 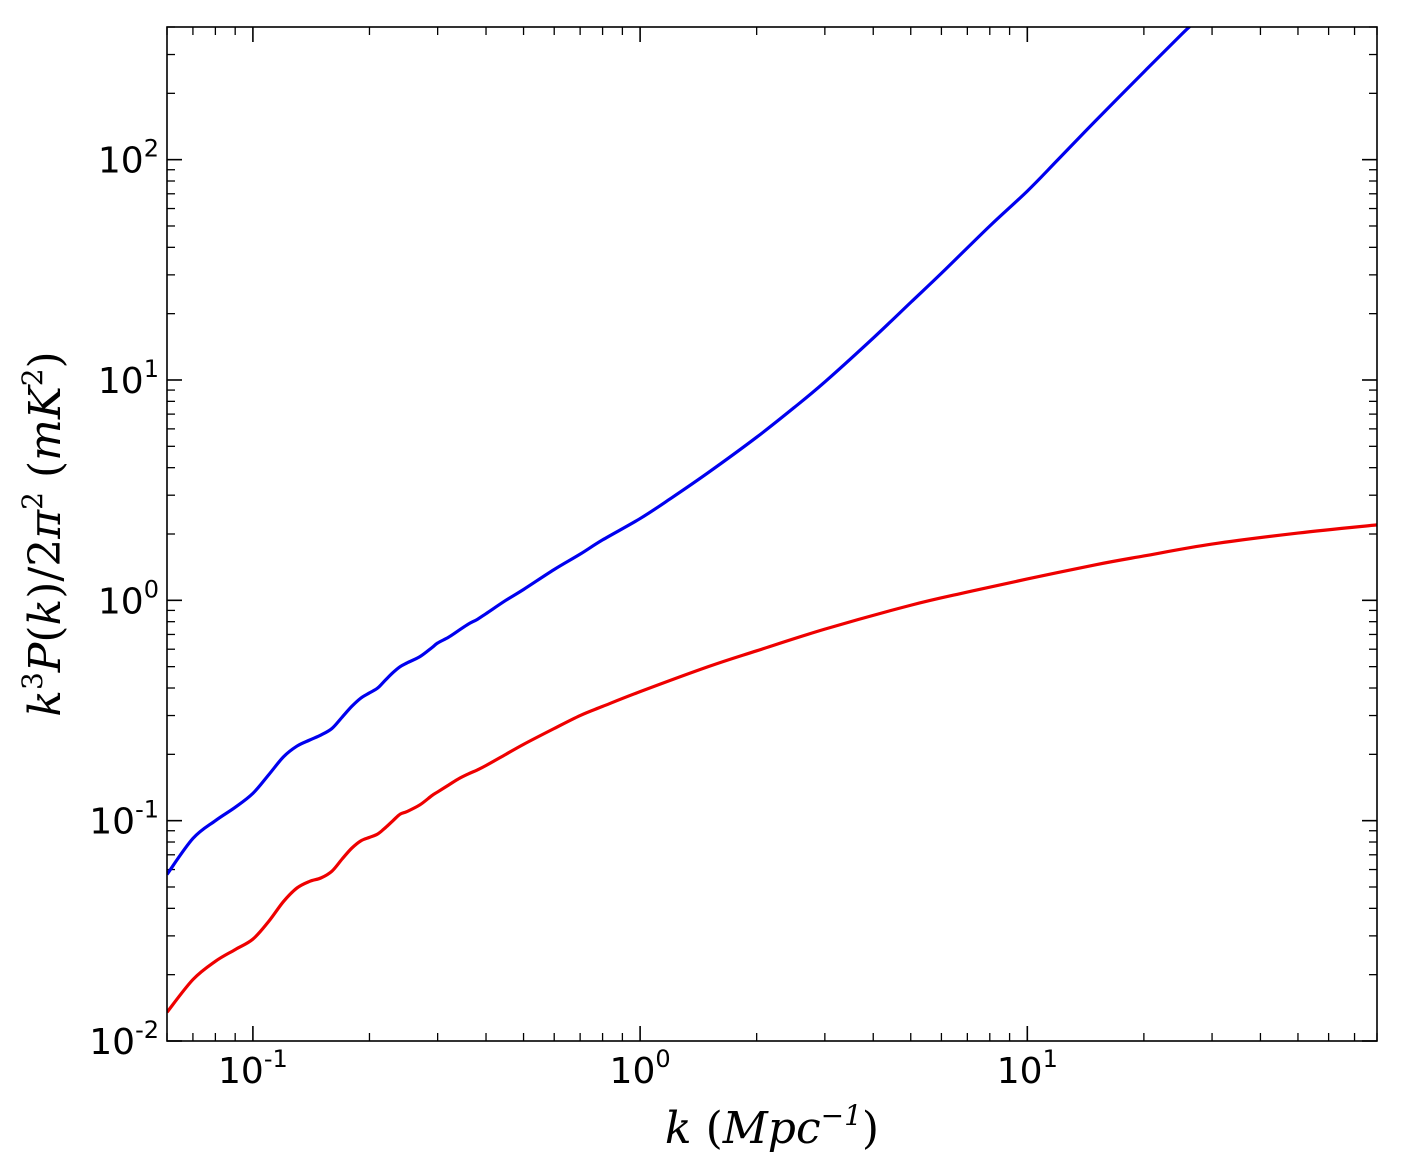 I want to click on y-axis-title: k3P(k)/2π2 (mK2), so click(x=43, y=533).